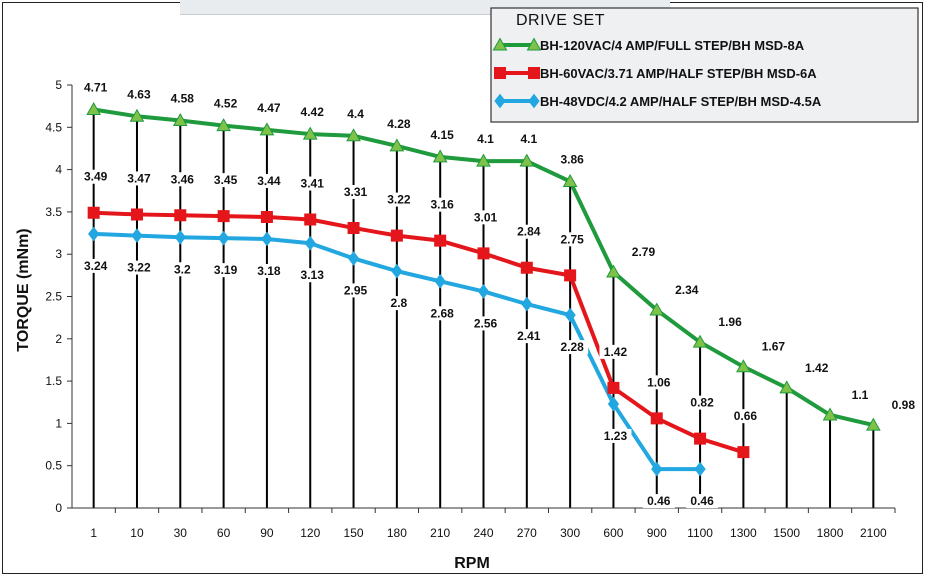 This screenshot has height=578, width=927. Describe the element at coordinates (267, 533) in the screenshot. I see `x-tick-label: 90` at that location.